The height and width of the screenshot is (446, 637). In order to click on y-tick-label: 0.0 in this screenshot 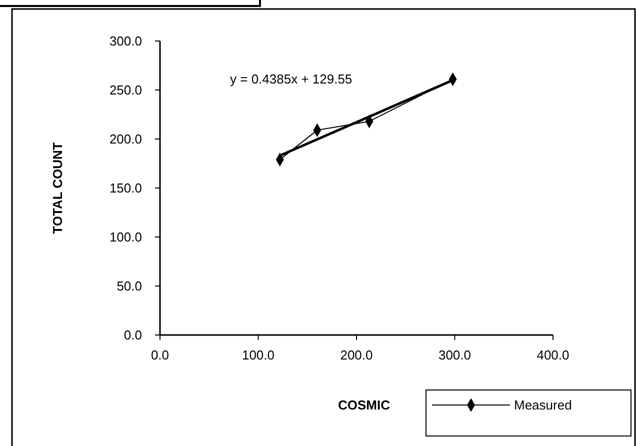, I will do `click(133, 335)`.